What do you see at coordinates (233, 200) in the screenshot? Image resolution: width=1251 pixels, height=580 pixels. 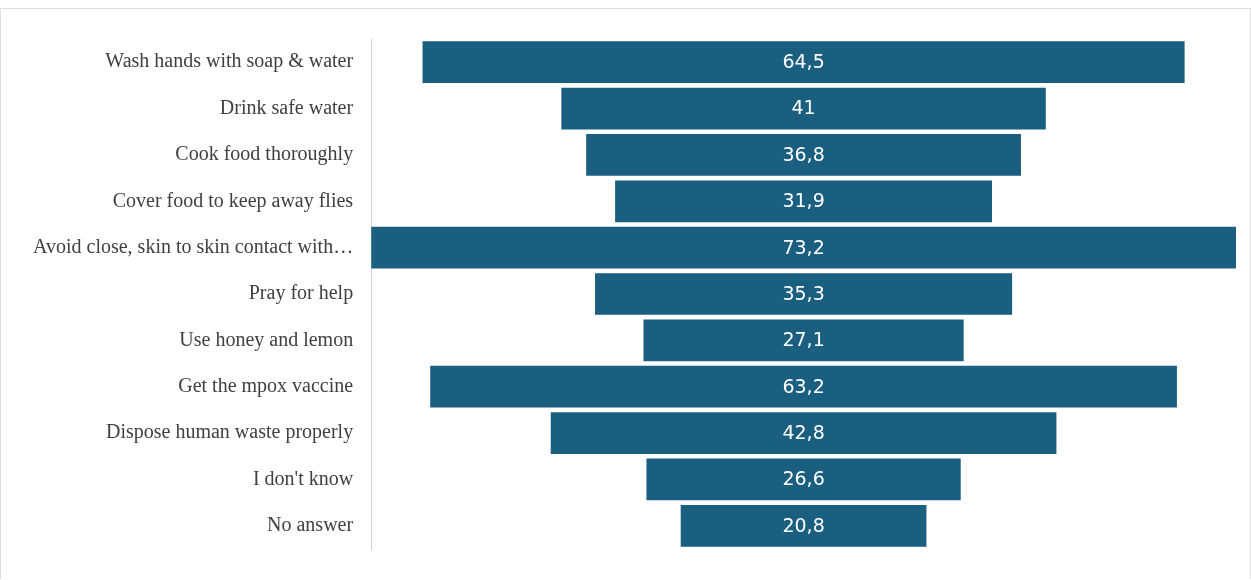 I see `category-label: Cover food to keep away flies` at bounding box center [233, 200].